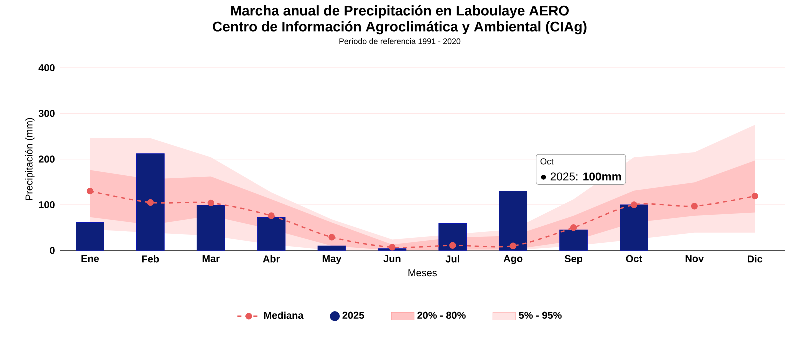  I want to click on annotation: ● 2025: 100mm, so click(581, 176).